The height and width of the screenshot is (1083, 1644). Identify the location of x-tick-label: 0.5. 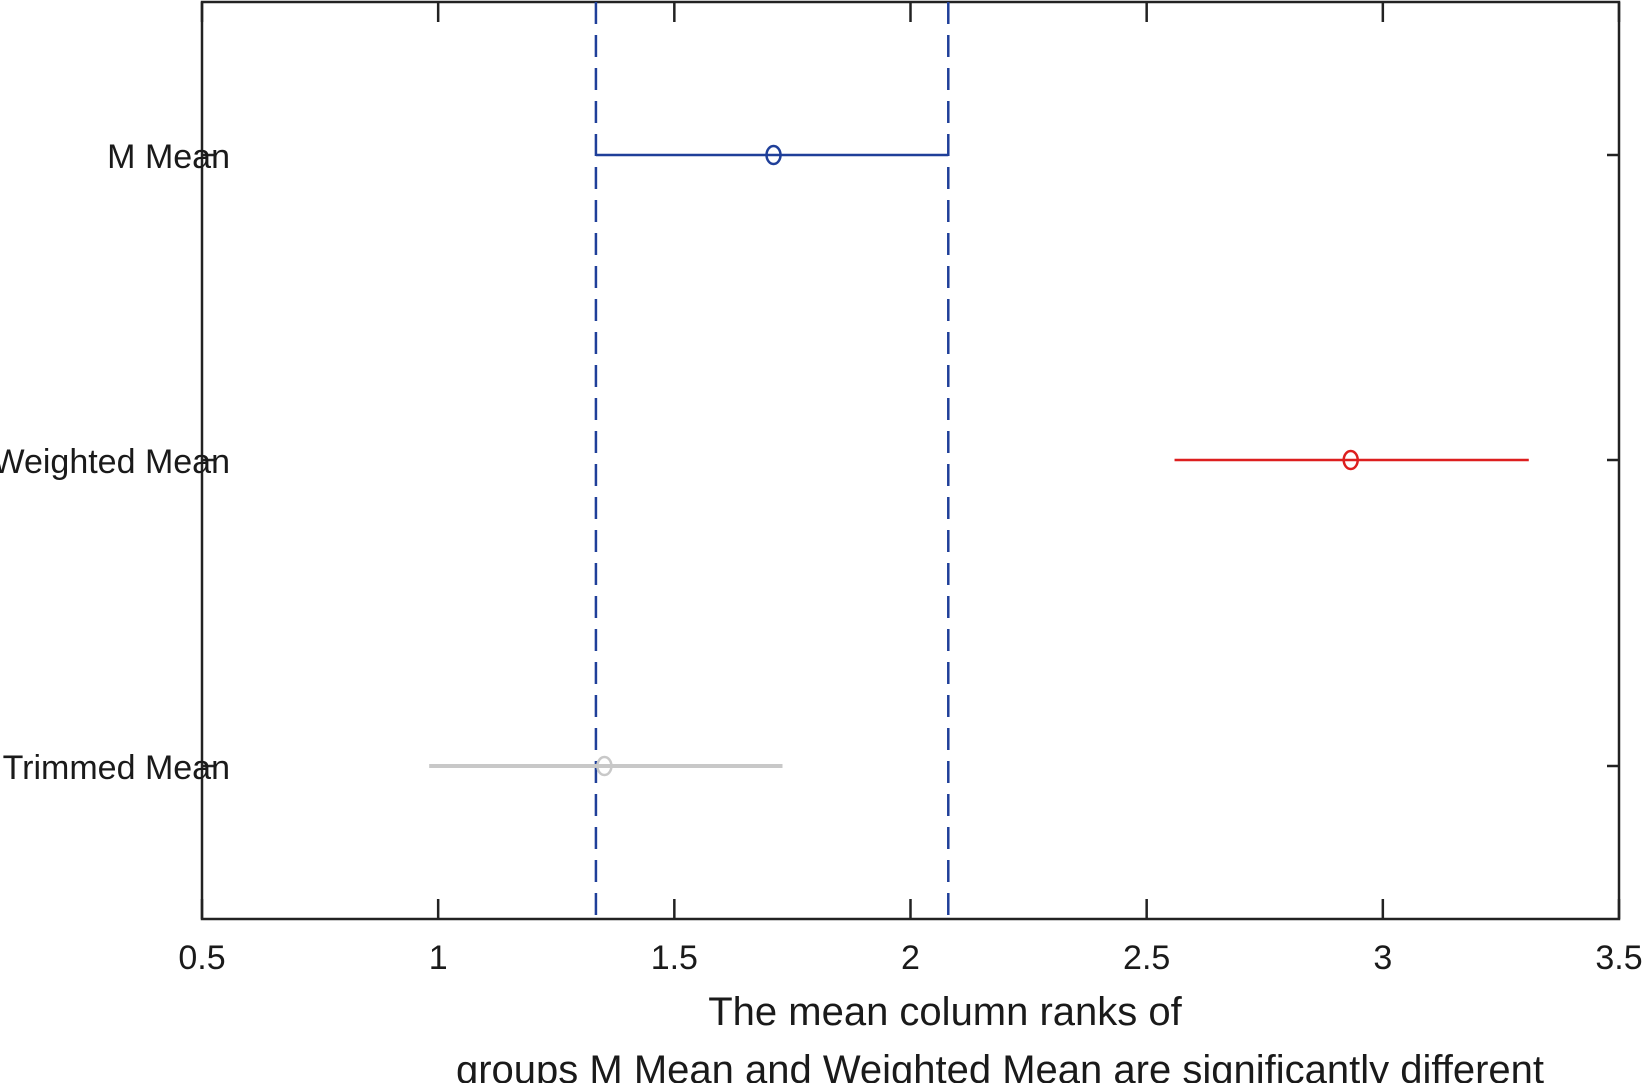
(201, 958).